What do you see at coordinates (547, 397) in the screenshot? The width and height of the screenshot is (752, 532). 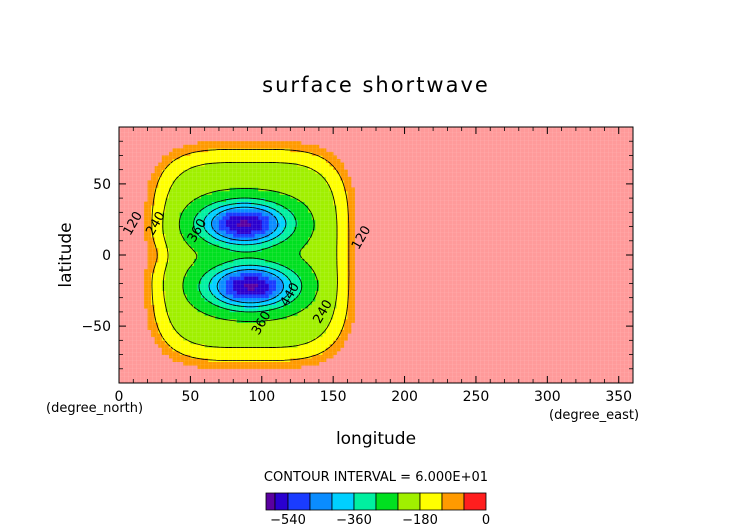 I see `x-tick-label: 300` at bounding box center [547, 397].